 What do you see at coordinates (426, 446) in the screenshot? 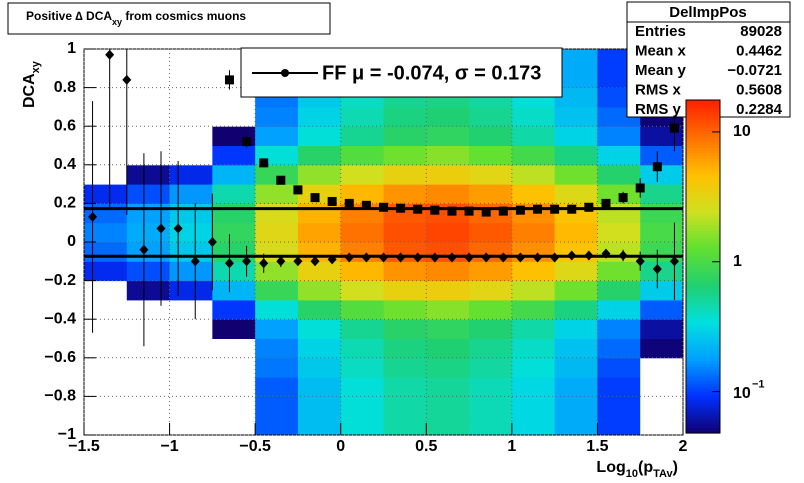
I see `x-tick-label: 0.5` at bounding box center [426, 446].